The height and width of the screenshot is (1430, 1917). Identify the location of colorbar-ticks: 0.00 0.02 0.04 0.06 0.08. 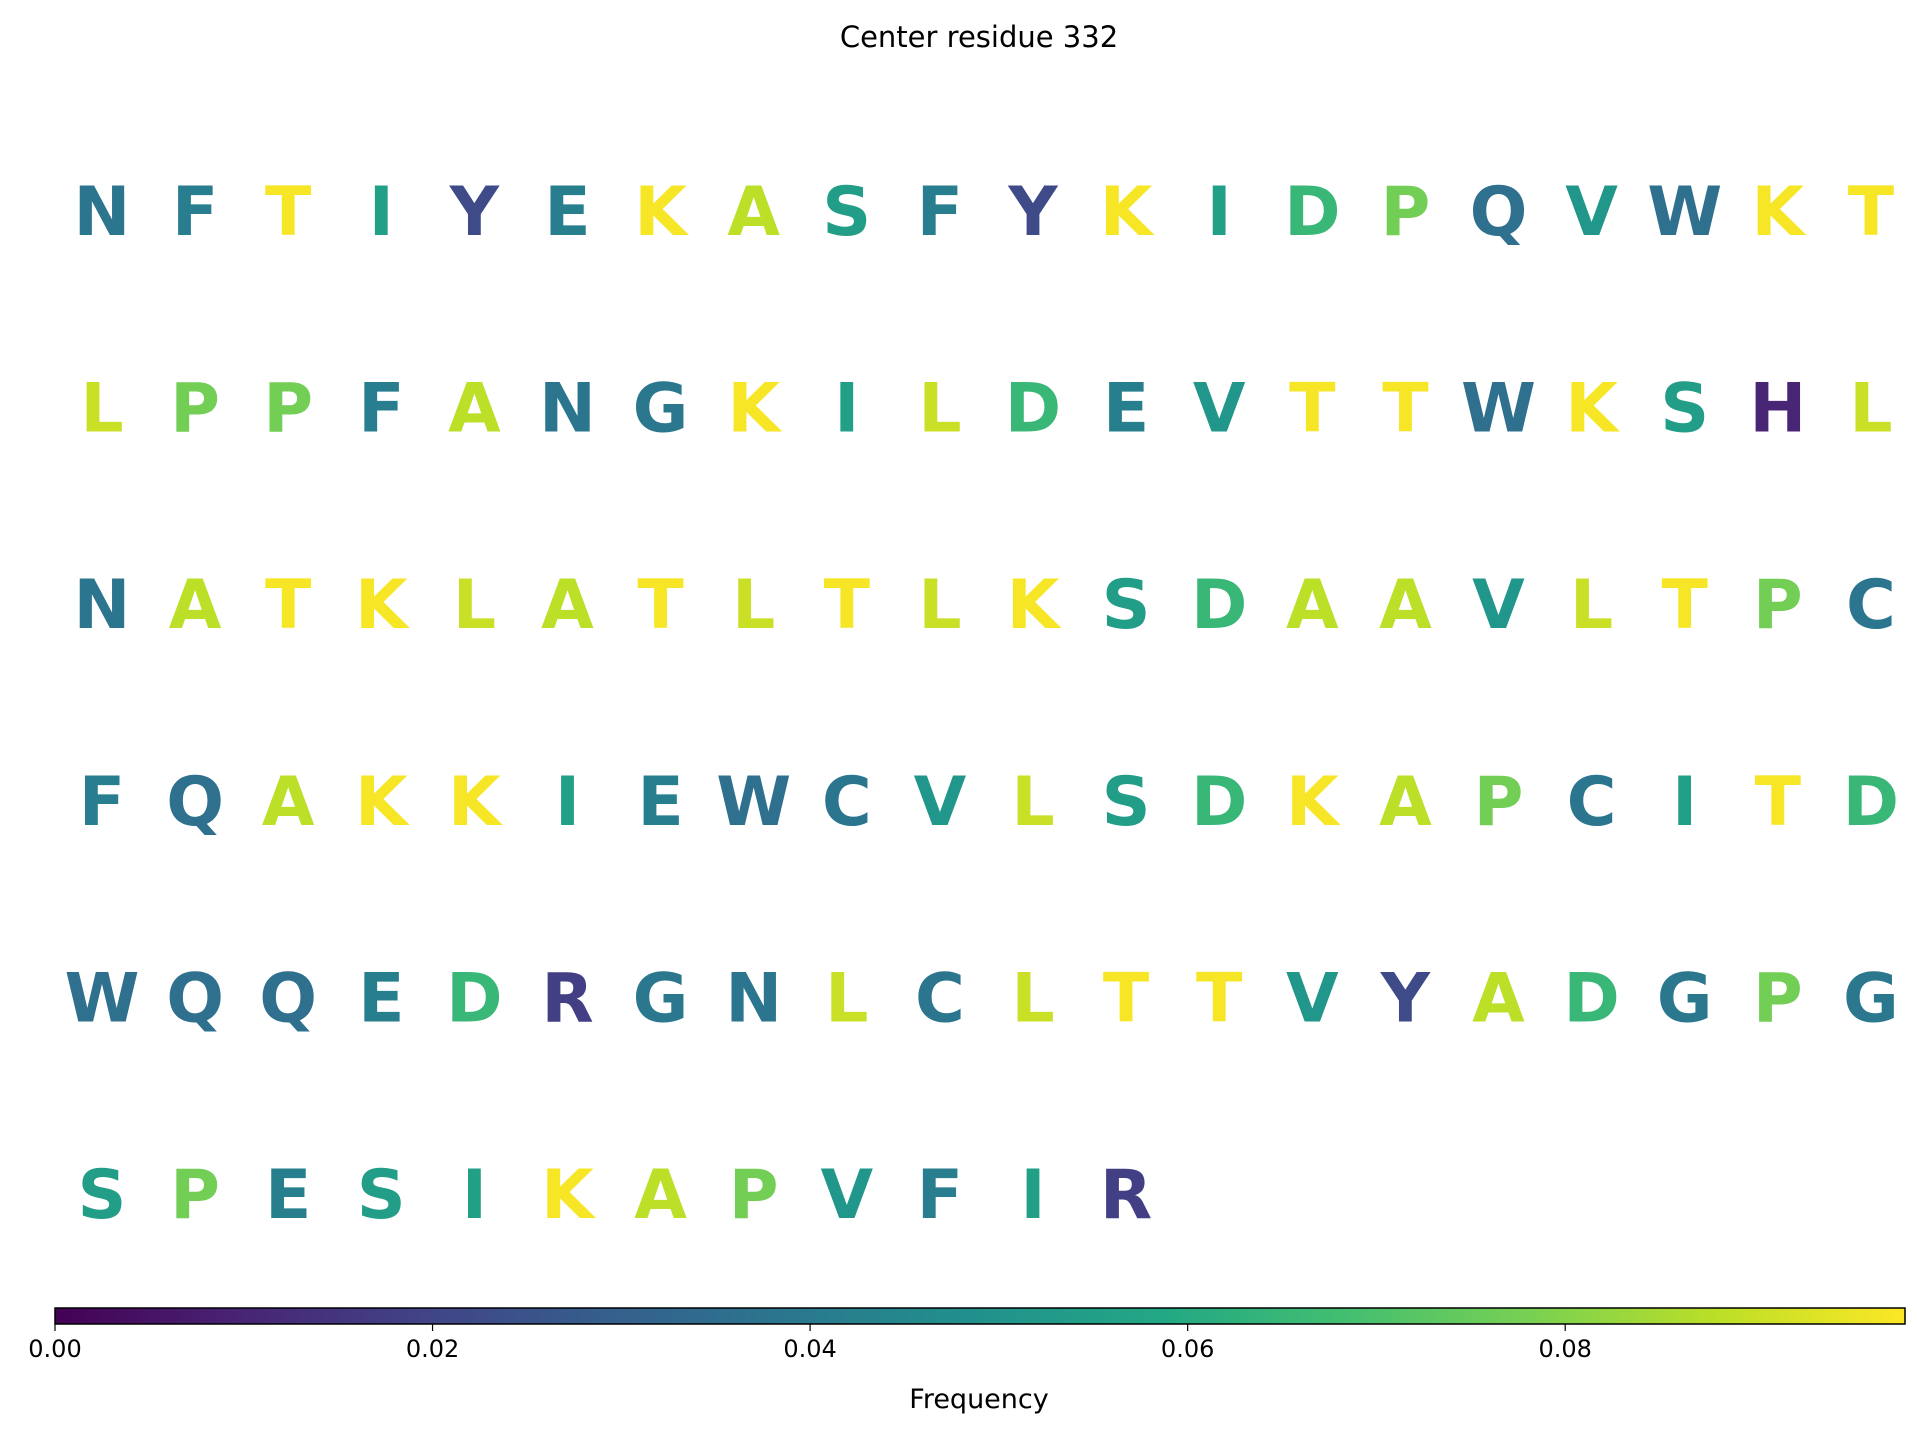
(810, 1343).